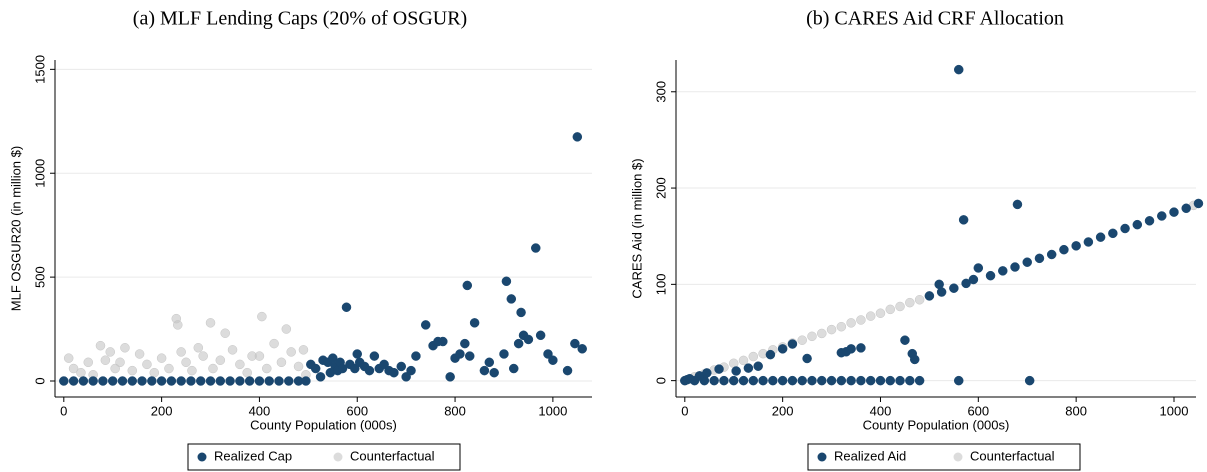  Describe the element at coordinates (881, 410) in the screenshot. I see `x-tick-label: 400` at that location.